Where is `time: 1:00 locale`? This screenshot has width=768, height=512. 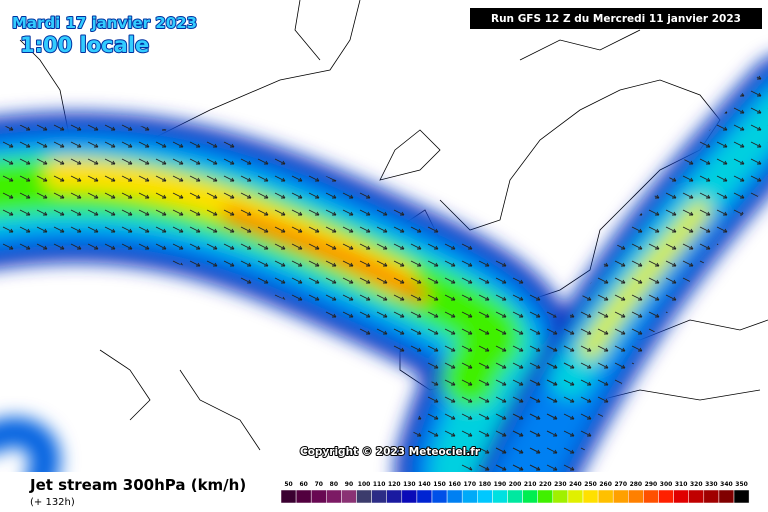
time: 1:00 locale is located at coordinates (84, 45).